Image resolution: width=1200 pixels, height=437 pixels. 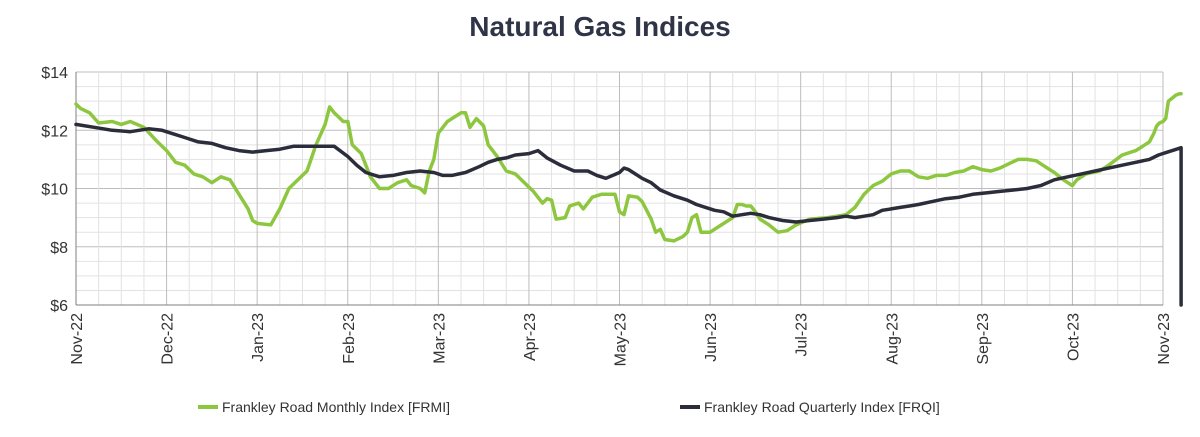 I want to click on x-tick-label: Apr-23, so click(x=530, y=337).